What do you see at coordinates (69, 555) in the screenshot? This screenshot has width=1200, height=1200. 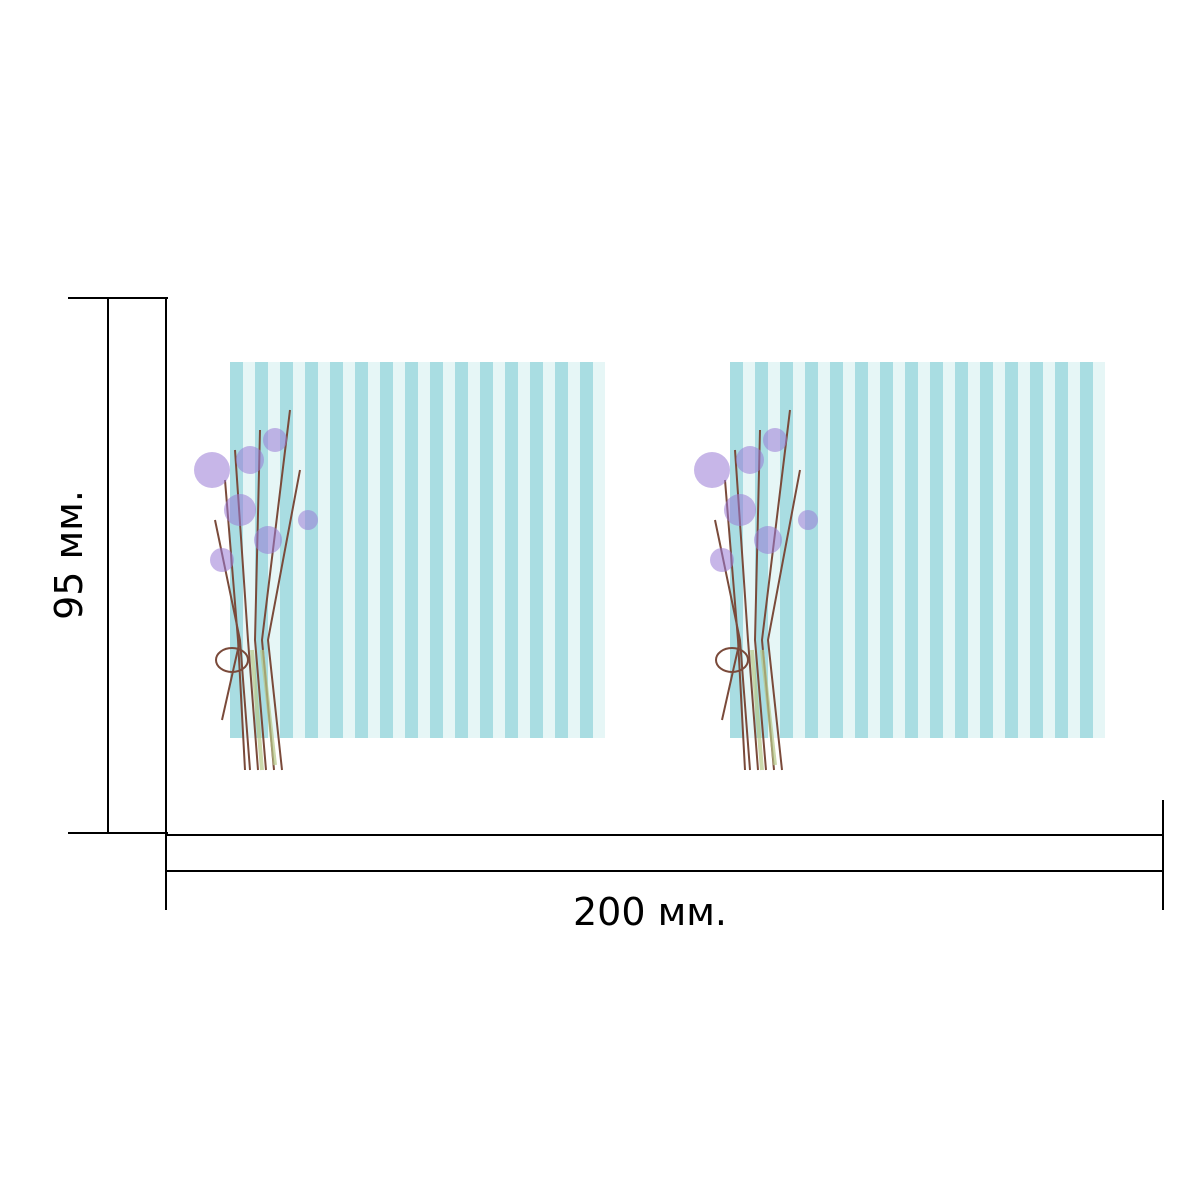 I see `height-label: 95 мм.` at bounding box center [69, 555].